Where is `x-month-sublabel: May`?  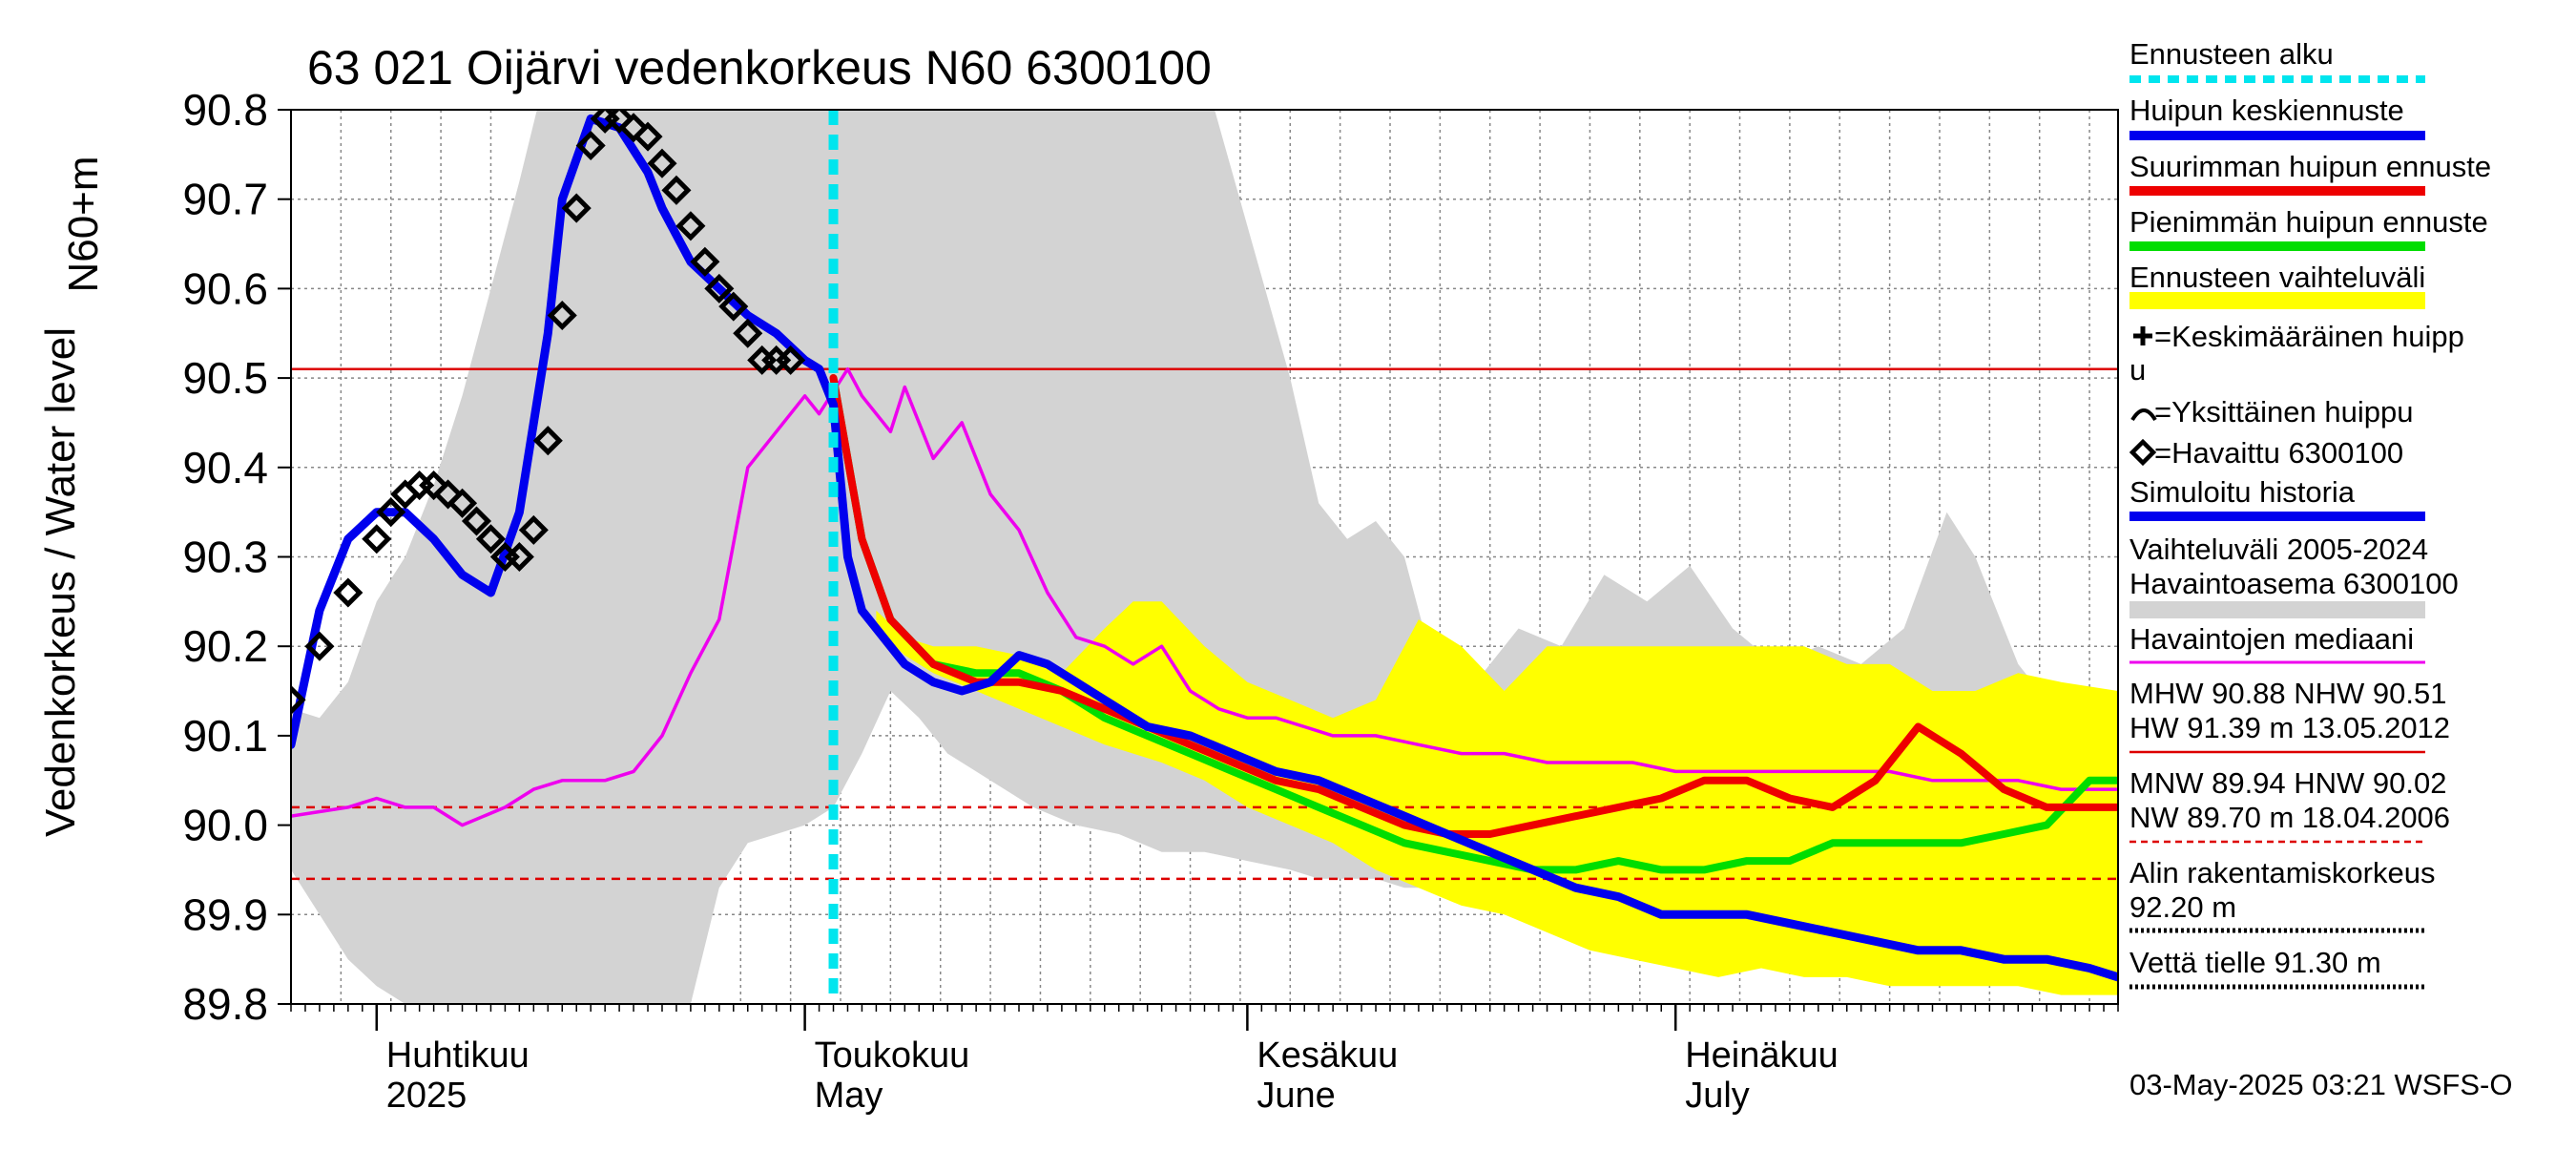 x-month-sublabel: May is located at coordinates (849, 1096).